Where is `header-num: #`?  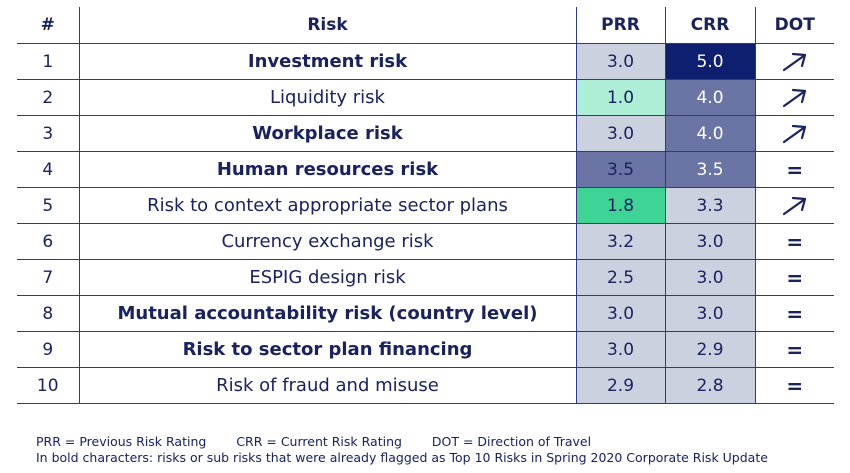 header-num: # is located at coordinates (48, 25).